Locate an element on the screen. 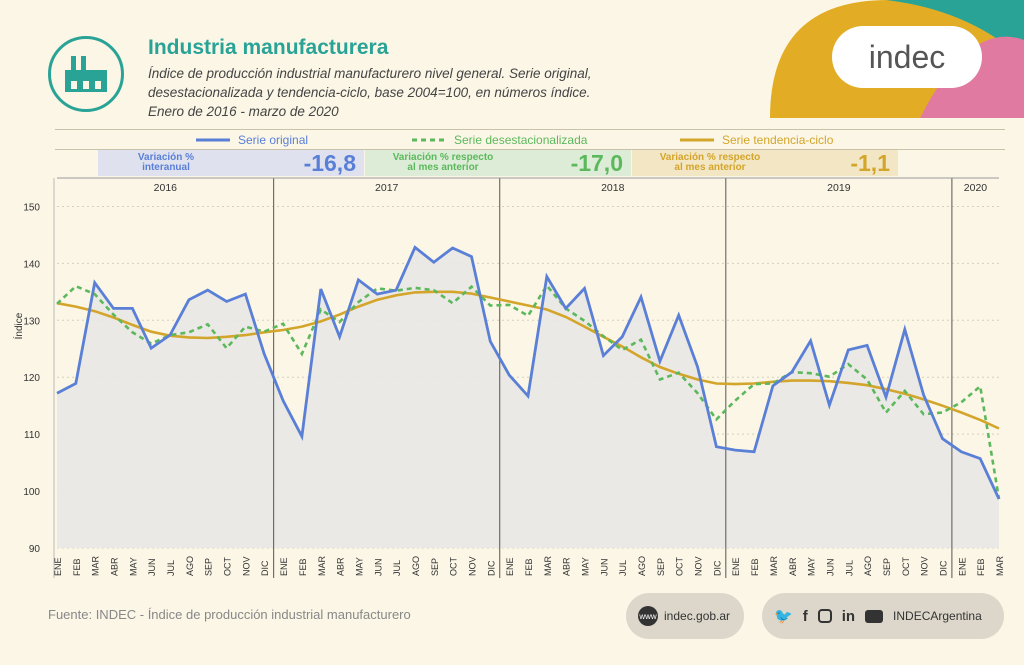  subtitle-line: Enero de 2016 - marzo de 2020 is located at coordinates (243, 111).